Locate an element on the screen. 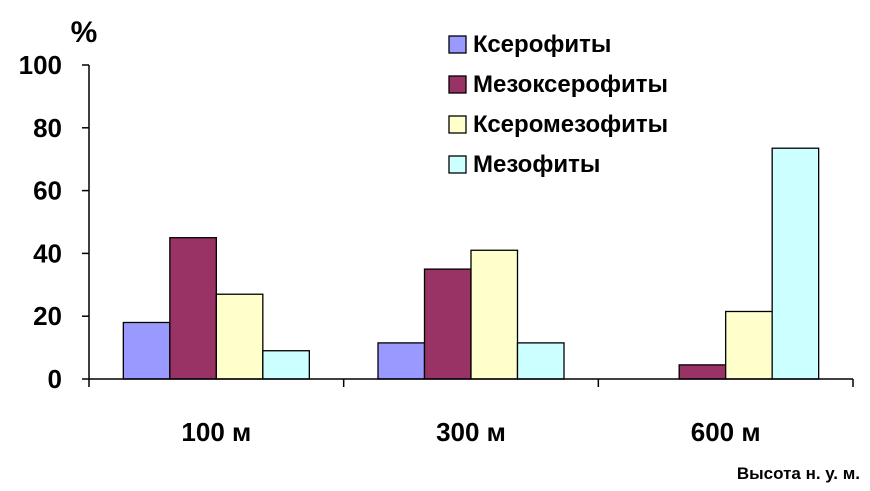  x-axis-label: Высота н. у. м. is located at coordinates (798, 473).